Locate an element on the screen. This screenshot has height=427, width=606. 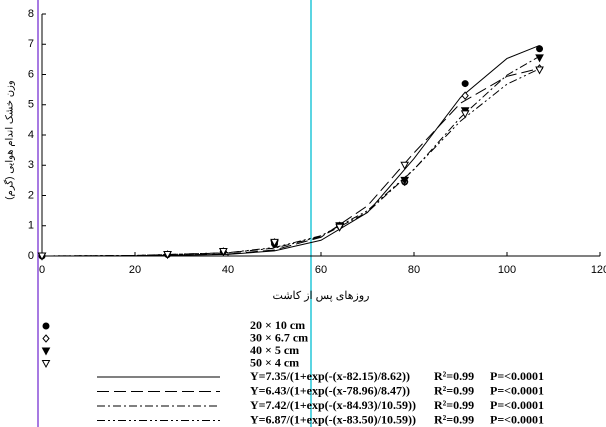
y-tick-label: 3 is located at coordinates (31, 165).